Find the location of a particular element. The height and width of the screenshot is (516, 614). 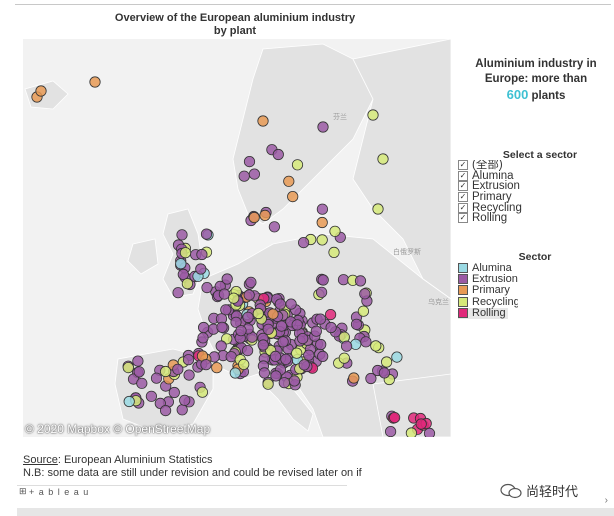

filter-item: ✓ Alumina is located at coordinates (533, 176).